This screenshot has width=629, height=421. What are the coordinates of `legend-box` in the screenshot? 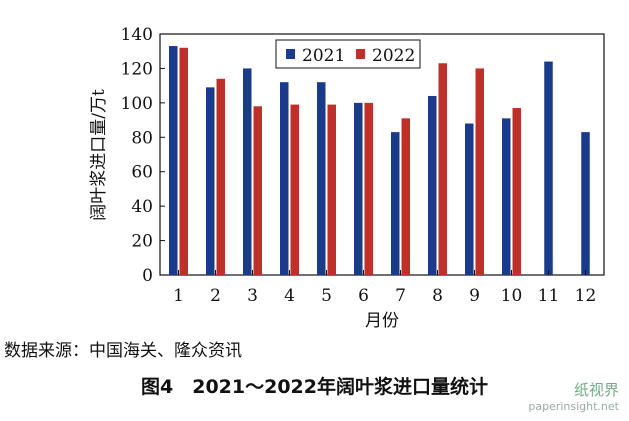 It's located at (348, 54).